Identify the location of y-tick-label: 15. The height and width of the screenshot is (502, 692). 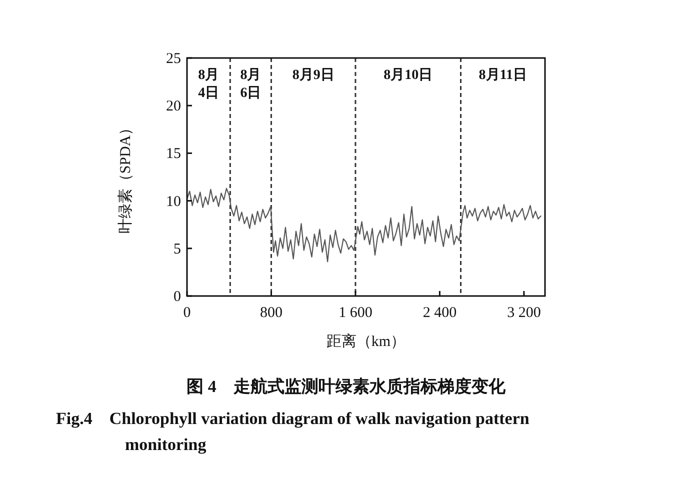
(173, 154).